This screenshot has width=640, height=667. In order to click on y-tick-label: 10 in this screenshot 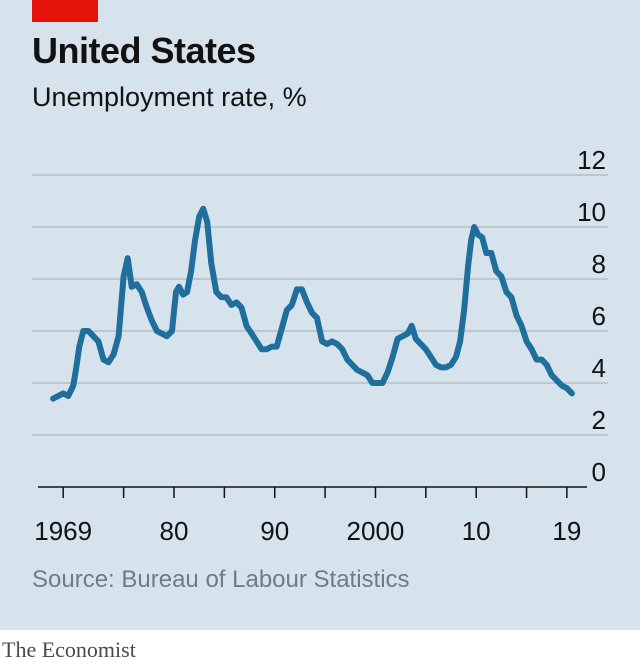, I will do `click(591, 212)`.